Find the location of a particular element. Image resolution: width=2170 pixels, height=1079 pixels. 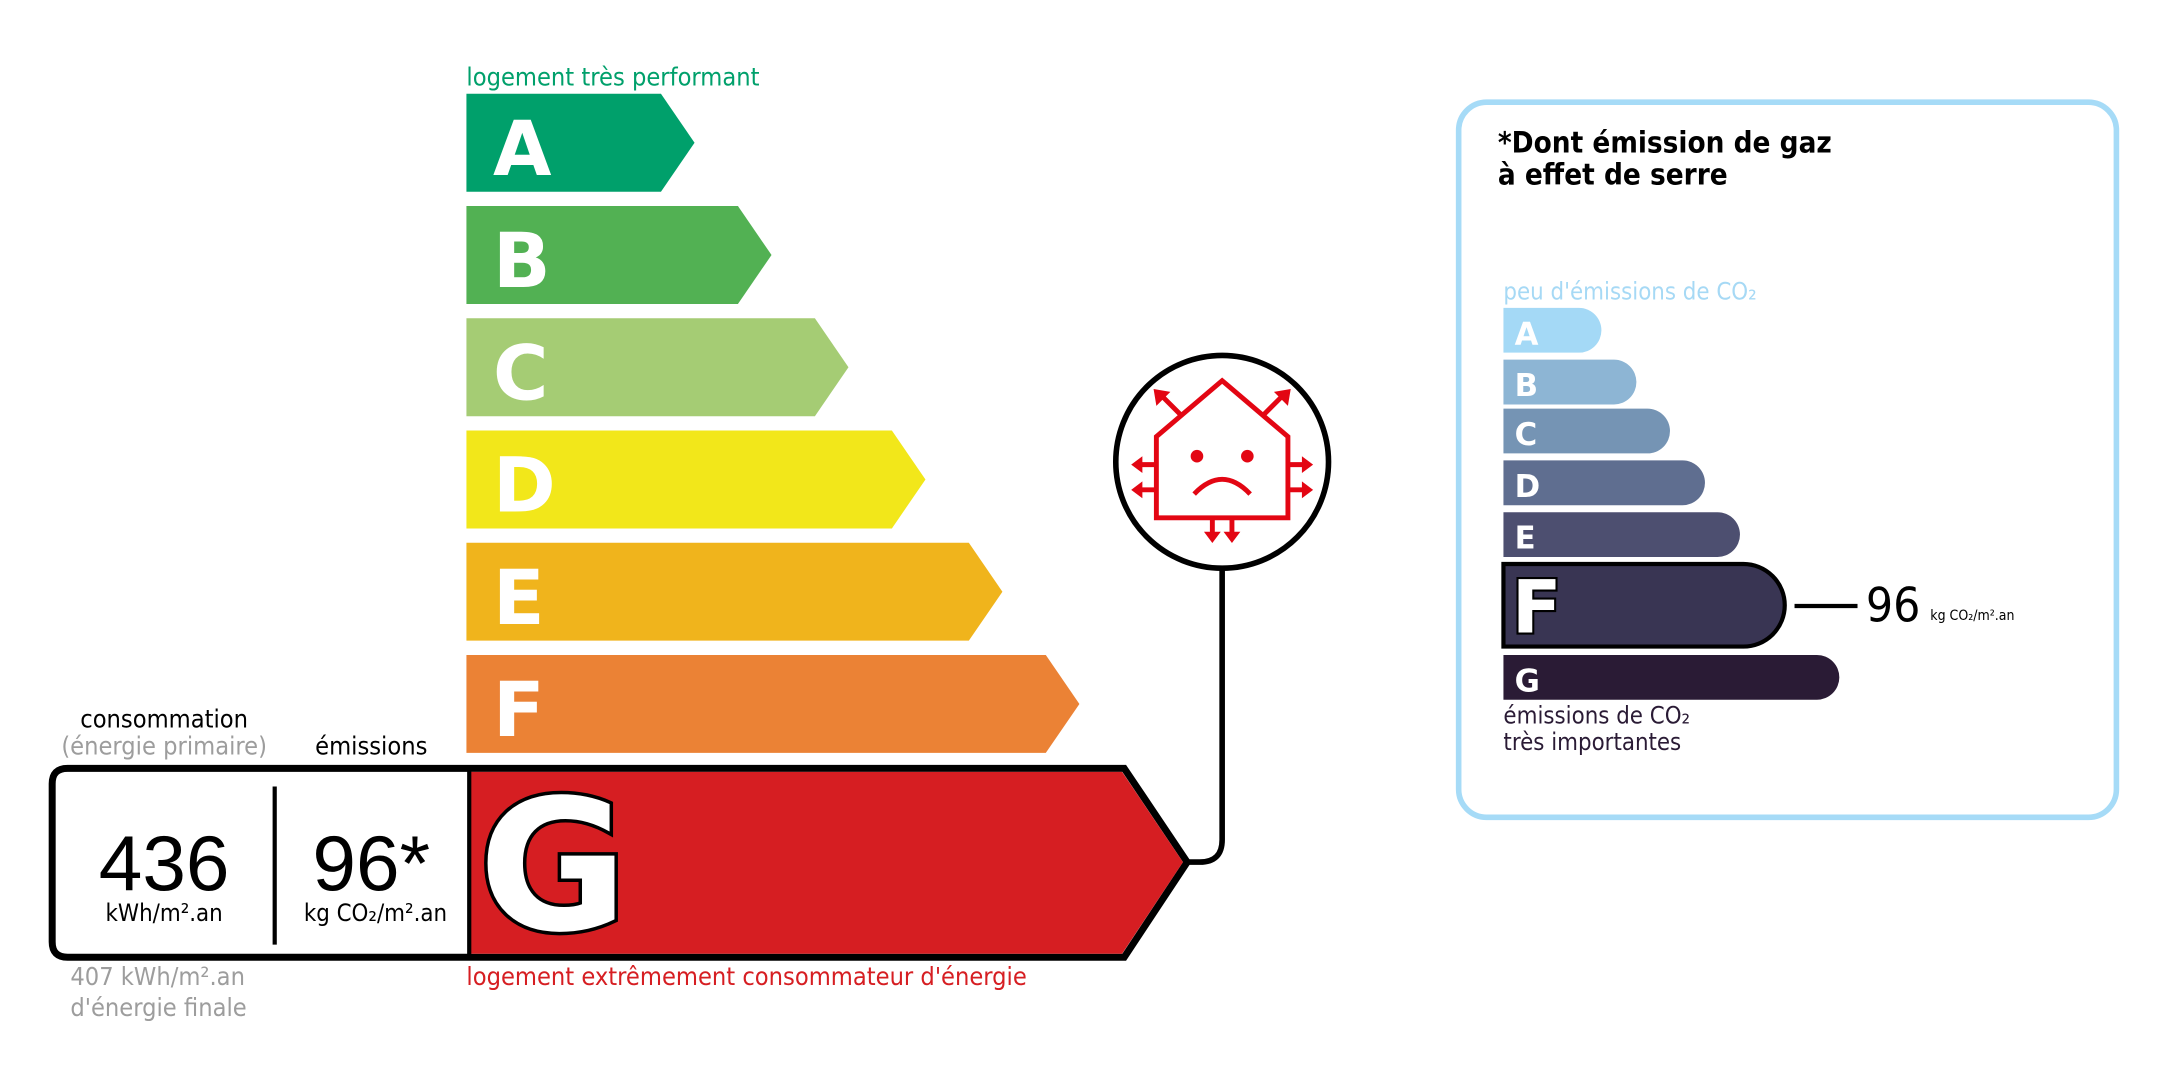

ghg-class-b: B is located at coordinates (1570, 382).